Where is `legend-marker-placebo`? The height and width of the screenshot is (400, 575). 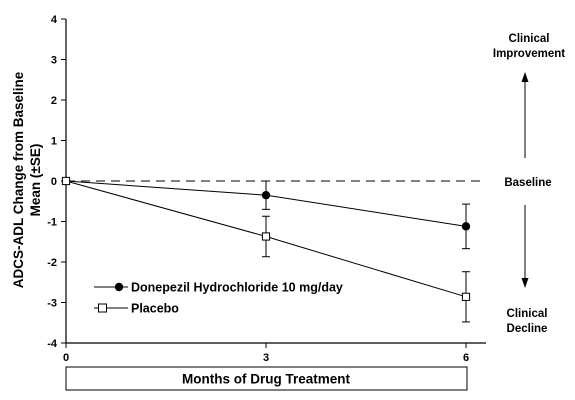 legend-marker-placebo is located at coordinates (102, 308).